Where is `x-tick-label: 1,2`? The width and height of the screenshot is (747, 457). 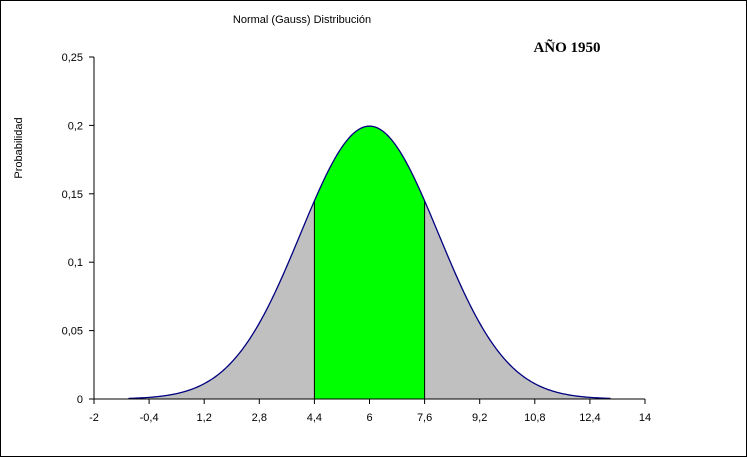
x-tick-label: 1,2 is located at coordinates (204, 418).